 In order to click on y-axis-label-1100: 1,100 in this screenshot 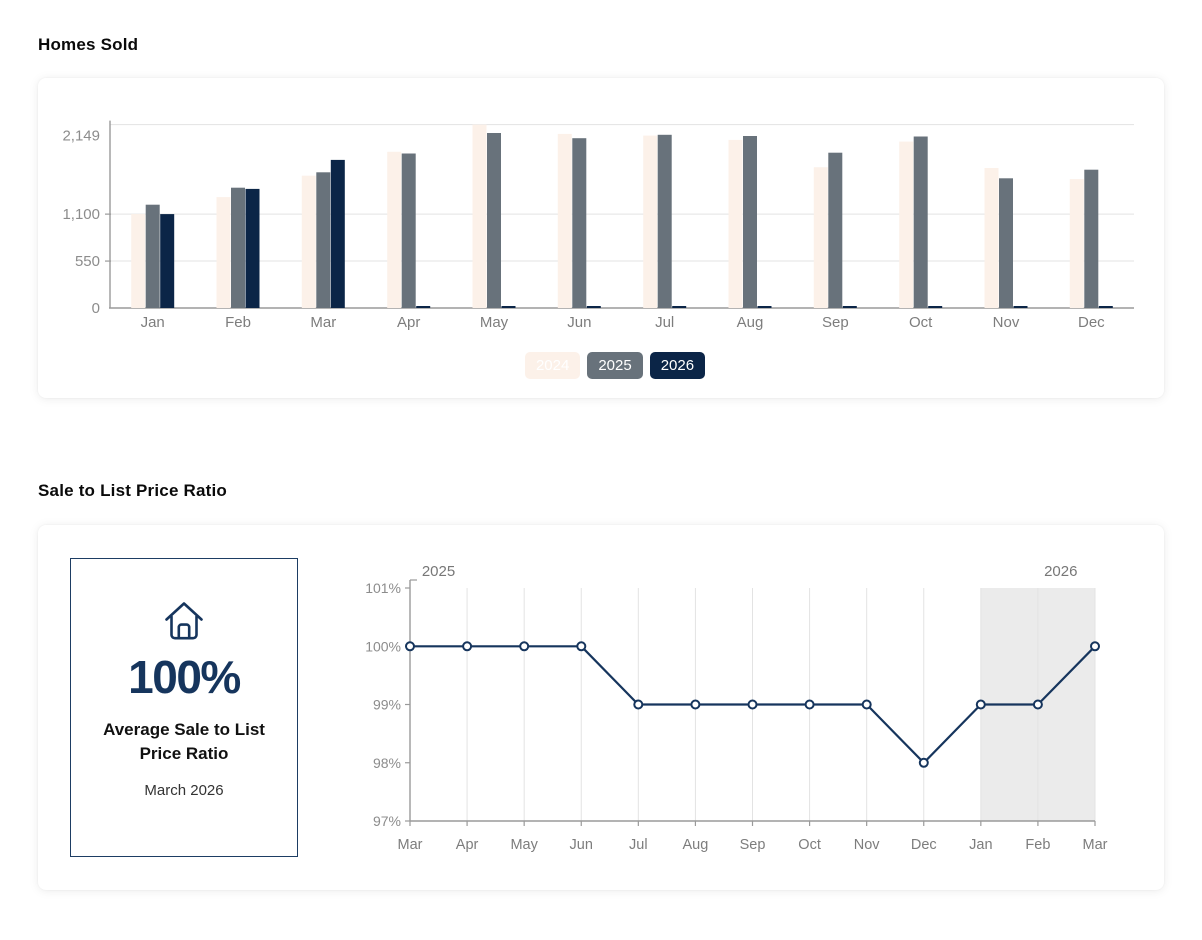, I will do `click(81, 214)`.